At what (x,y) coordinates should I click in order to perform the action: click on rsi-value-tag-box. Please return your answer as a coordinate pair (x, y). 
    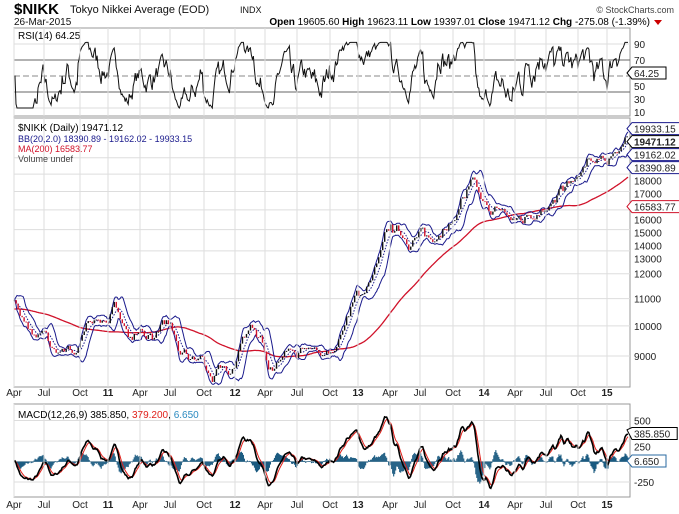
    Looking at the image, I should click on (646, 73).